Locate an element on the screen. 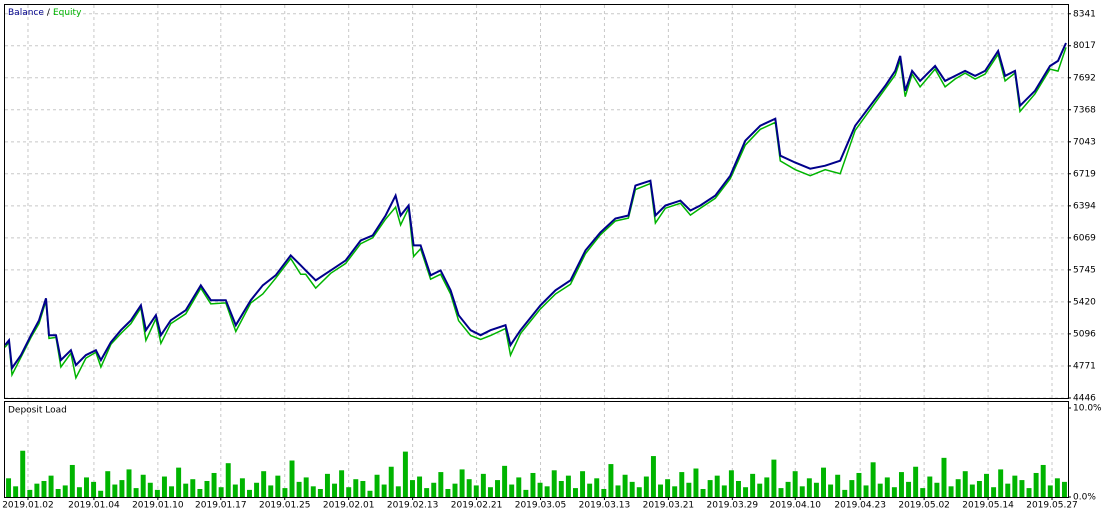 The image size is (1114, 514). load-title: Deposit Load is located at coordinates (37, 411).